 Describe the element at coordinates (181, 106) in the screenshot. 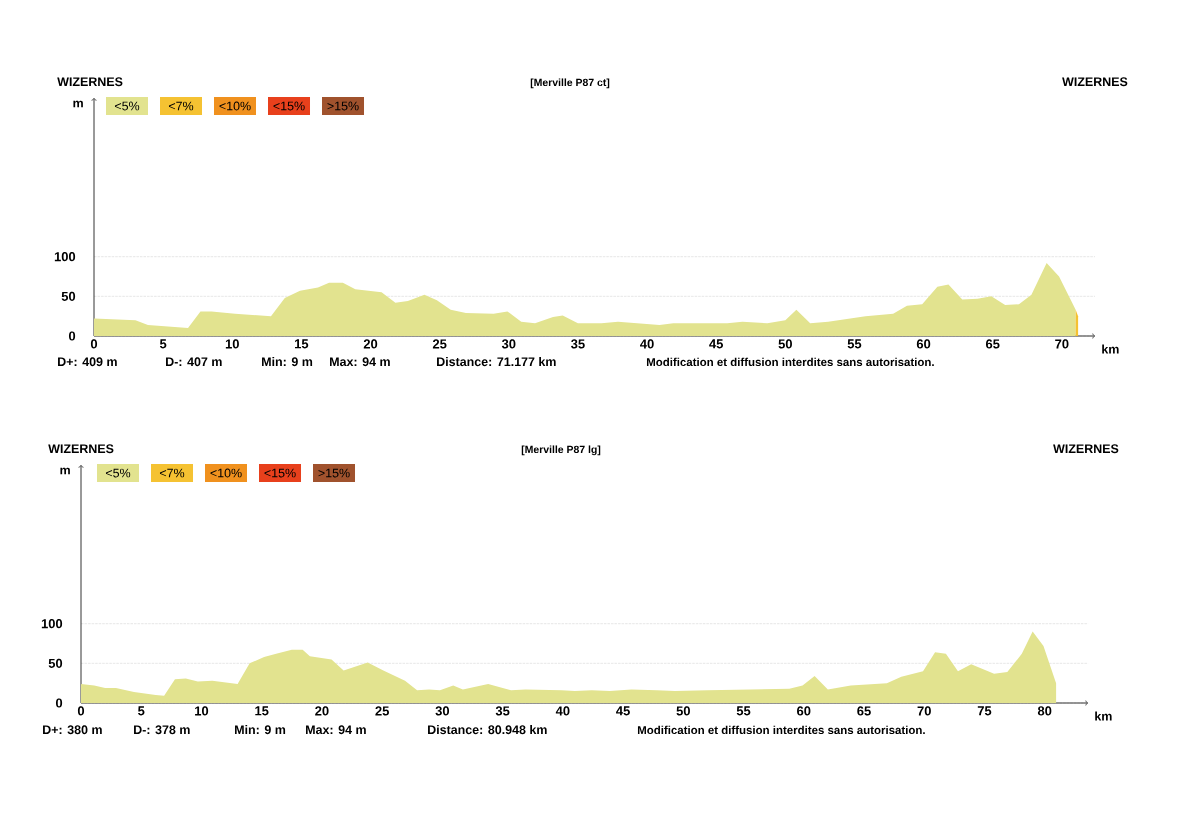

I see `text: <7%` at that location.